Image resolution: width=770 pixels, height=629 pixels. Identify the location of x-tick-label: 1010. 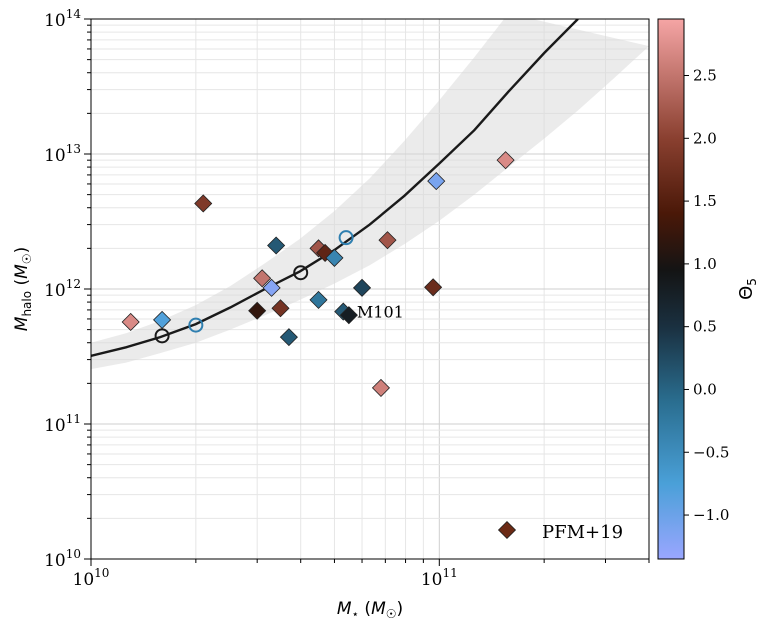
(91, 578).